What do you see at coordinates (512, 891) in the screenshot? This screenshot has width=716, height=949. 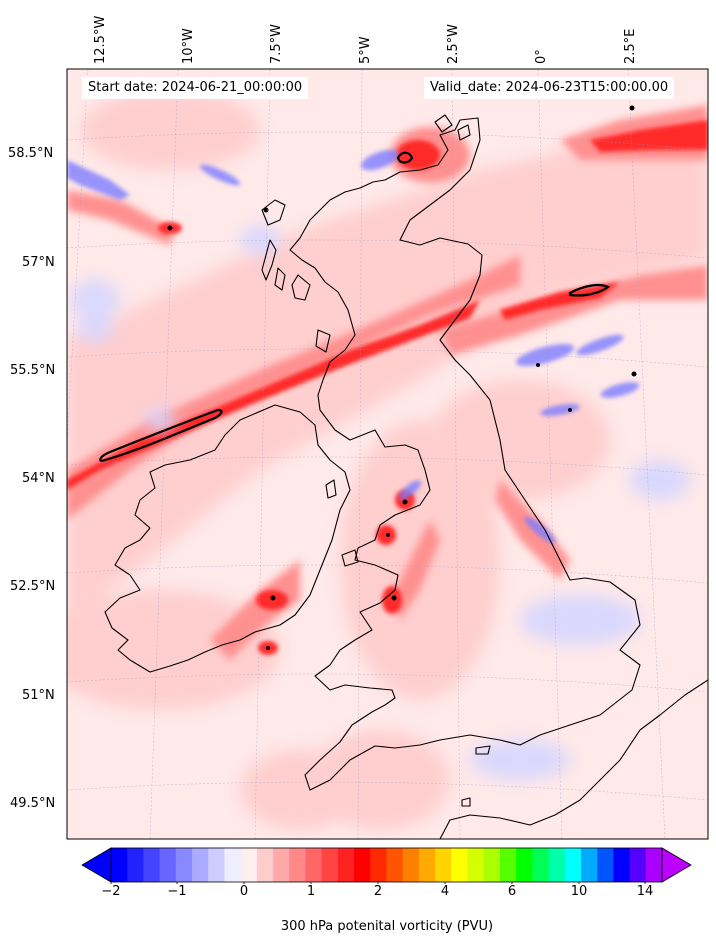 I see `colorbar-tick-label: 6` at bounding box center [512, 891].